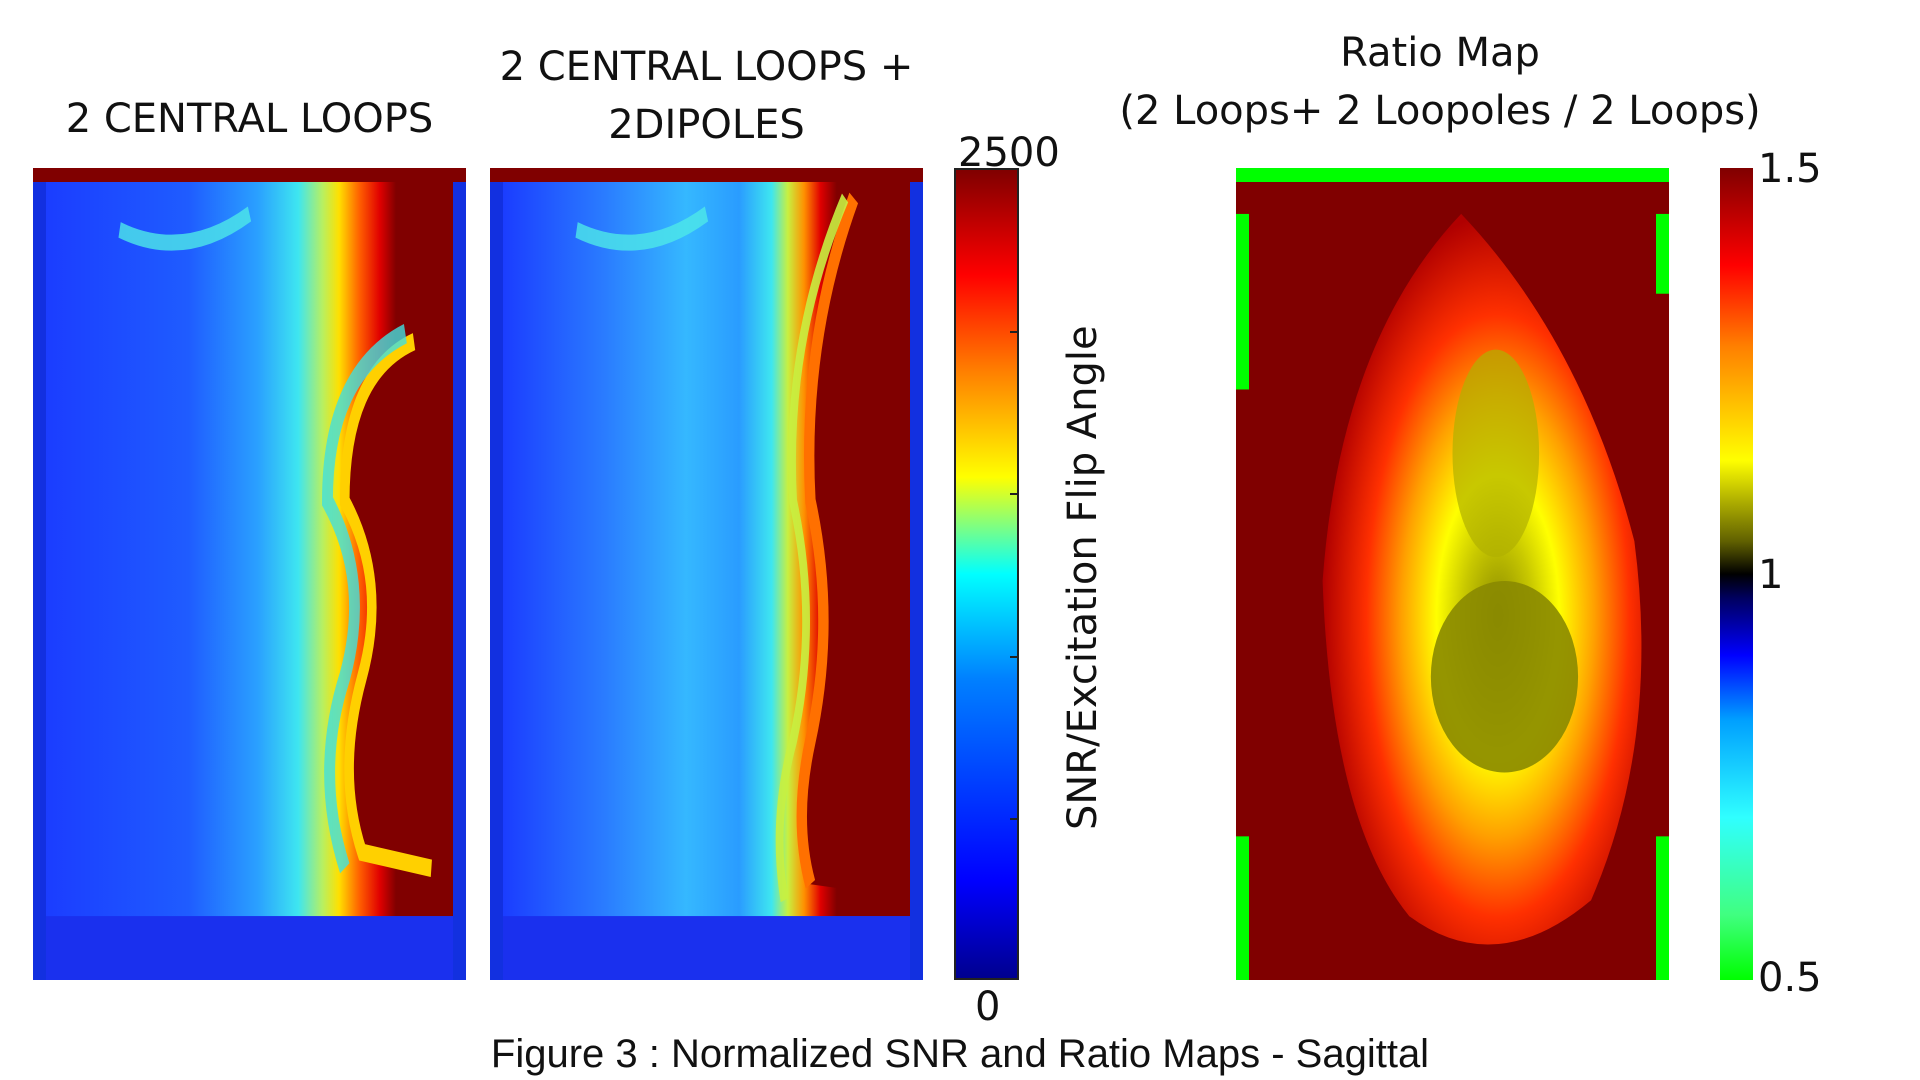  I want to click on ratio-colorbar-min: 0.5, so click(1790, 978).